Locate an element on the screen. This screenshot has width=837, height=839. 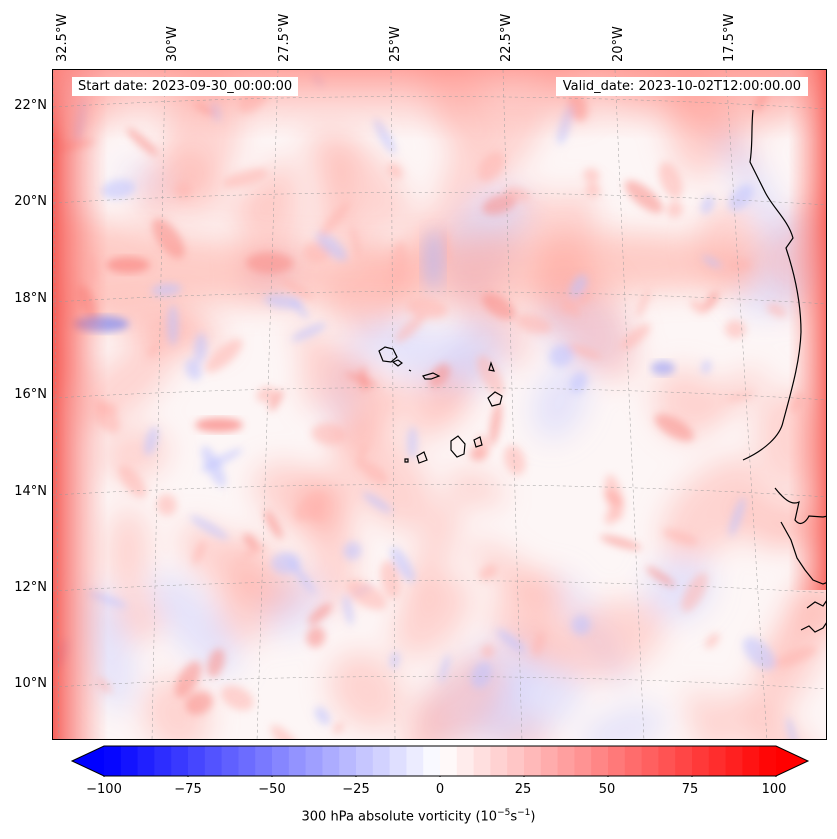
lon-label-30w: 30°W is located at coordinates (172, 44).